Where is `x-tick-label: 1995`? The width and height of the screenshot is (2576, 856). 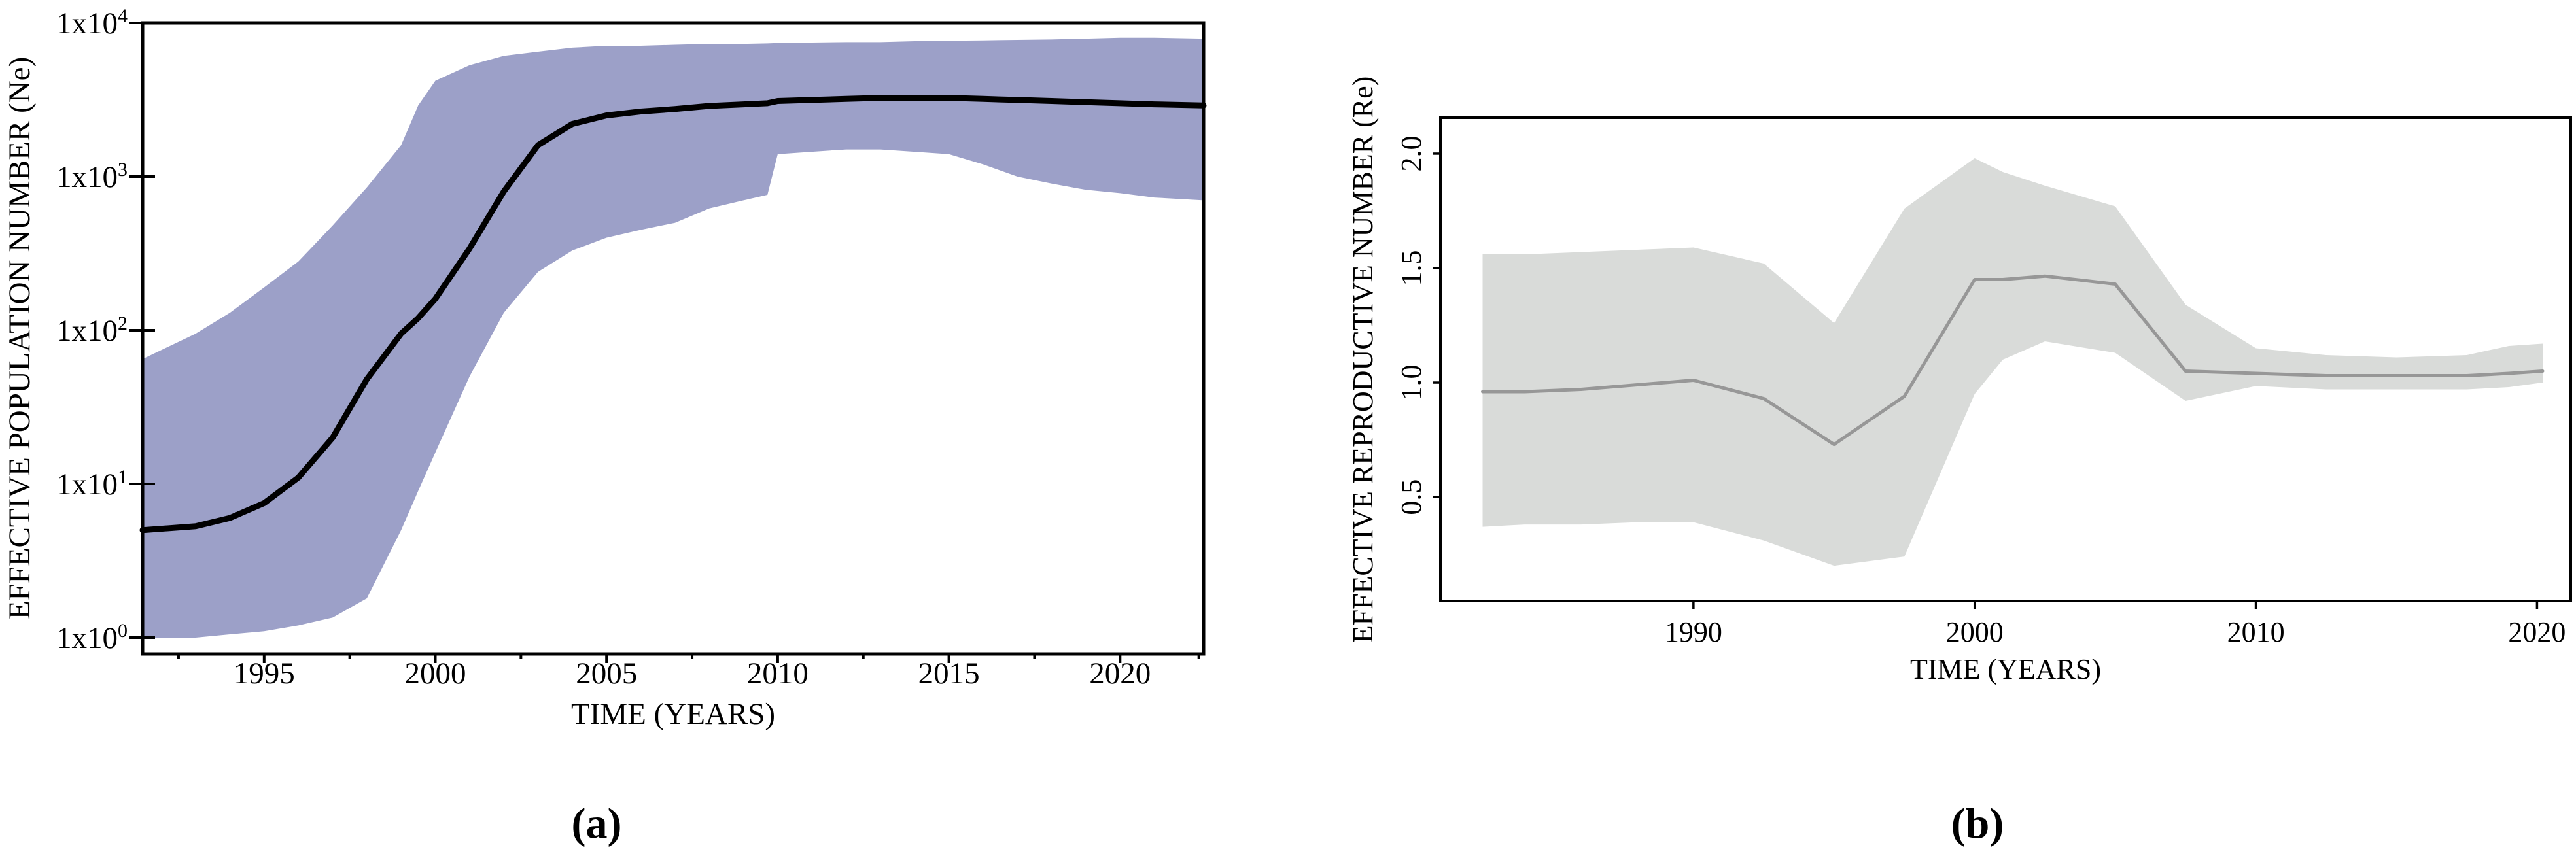
x-tick-label: 1995 is located at coordinates (264, 674).